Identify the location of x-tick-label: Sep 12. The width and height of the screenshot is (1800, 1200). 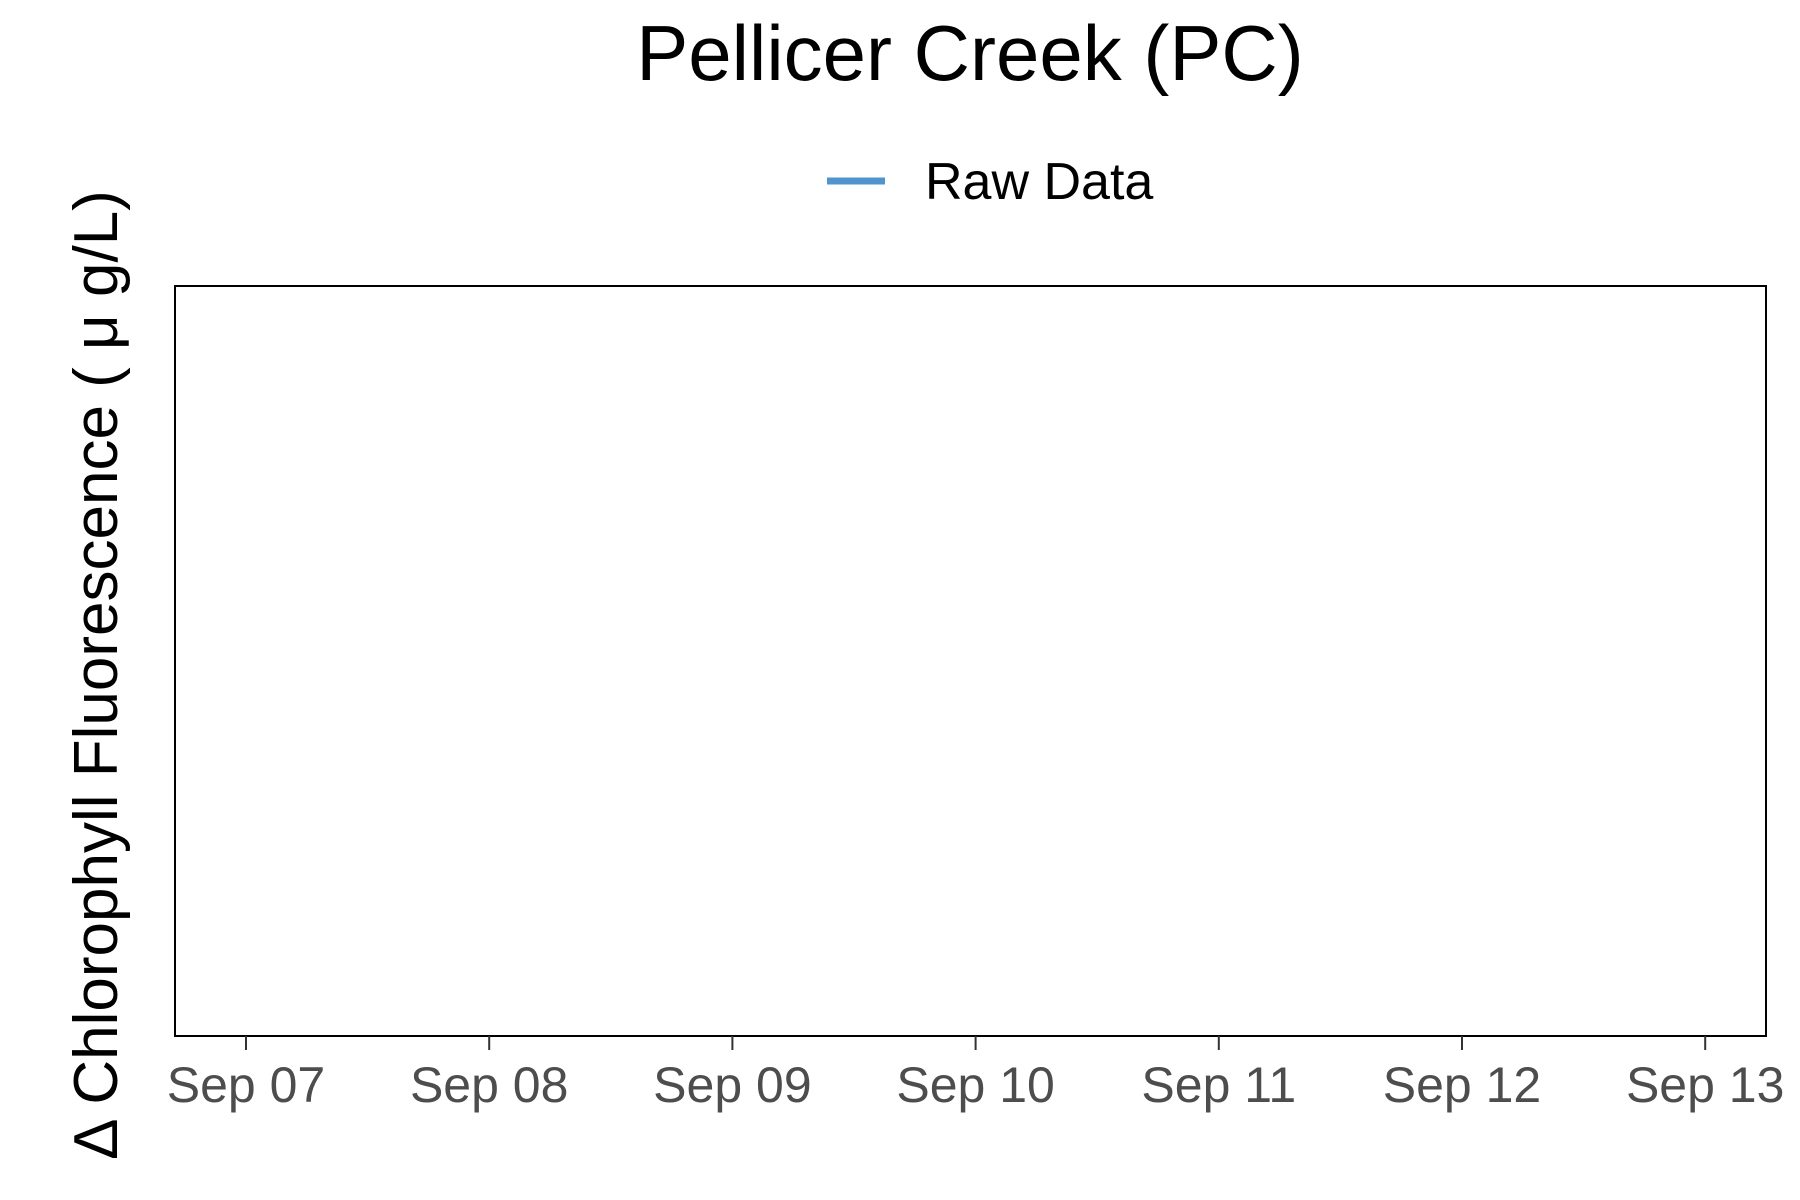
(1462, 1085).